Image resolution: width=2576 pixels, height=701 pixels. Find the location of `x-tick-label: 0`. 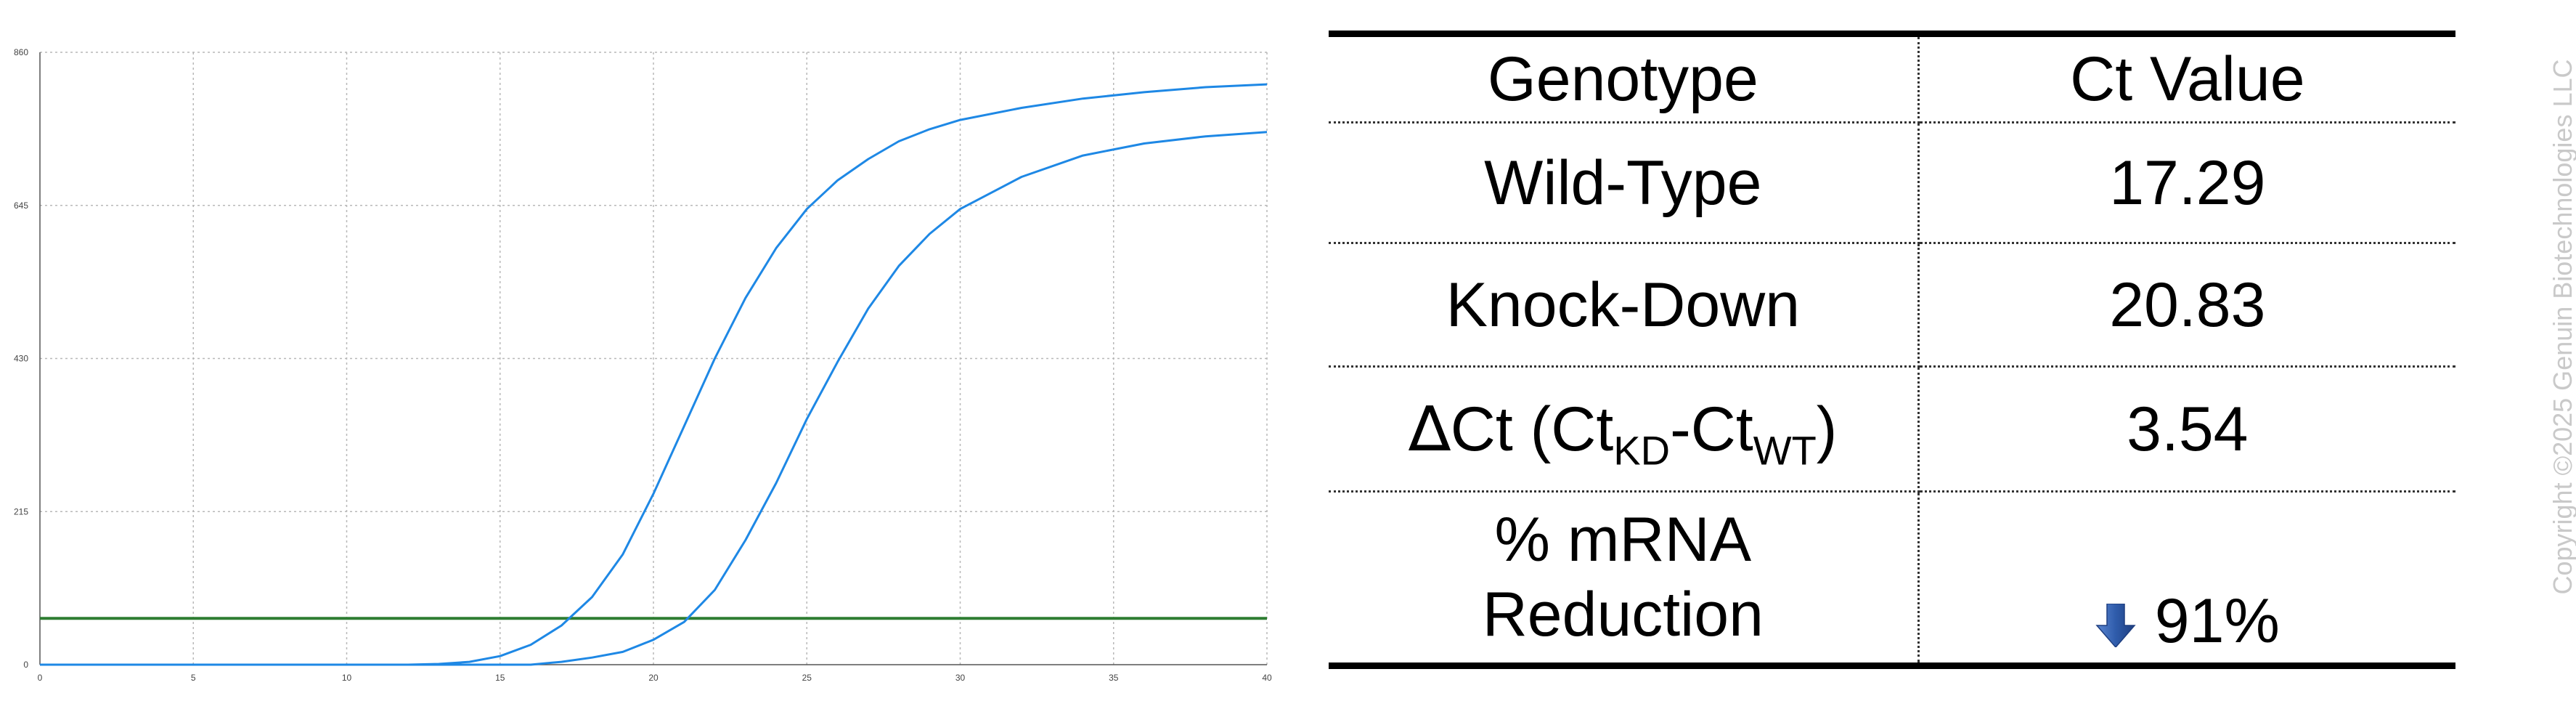

x-tick-label: 0 is located at coordinates (40, 678).